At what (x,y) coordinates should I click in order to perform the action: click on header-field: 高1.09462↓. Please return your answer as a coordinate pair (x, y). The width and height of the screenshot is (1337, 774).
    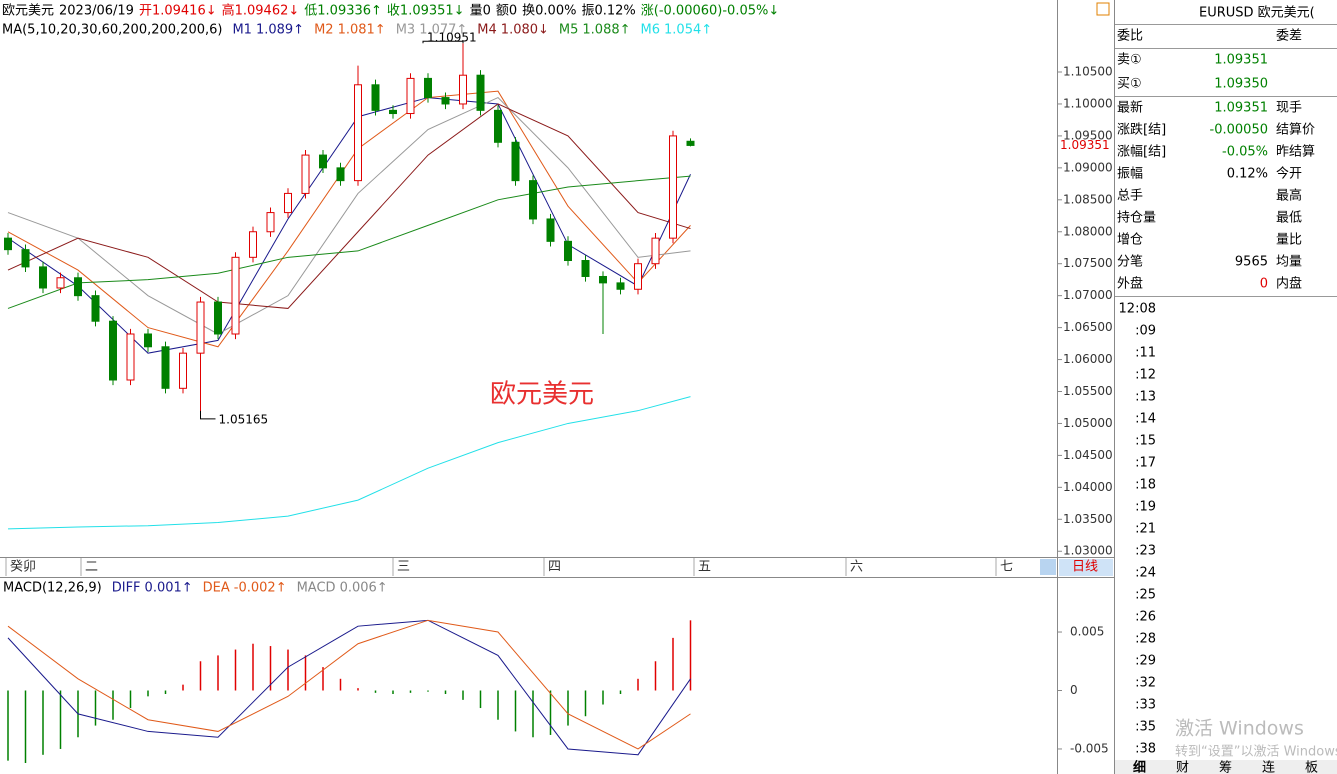
    Looking at the image, I should click on (261, 11).